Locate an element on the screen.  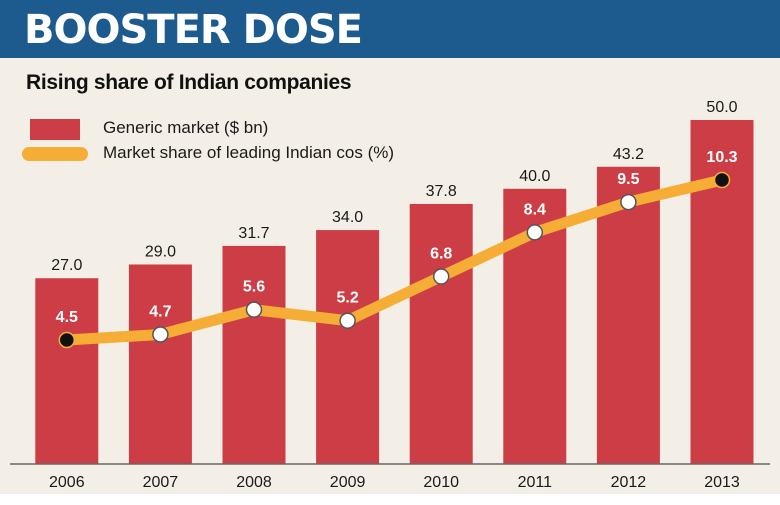
legend-swatch-market-share is located at coordinates (55, 154).